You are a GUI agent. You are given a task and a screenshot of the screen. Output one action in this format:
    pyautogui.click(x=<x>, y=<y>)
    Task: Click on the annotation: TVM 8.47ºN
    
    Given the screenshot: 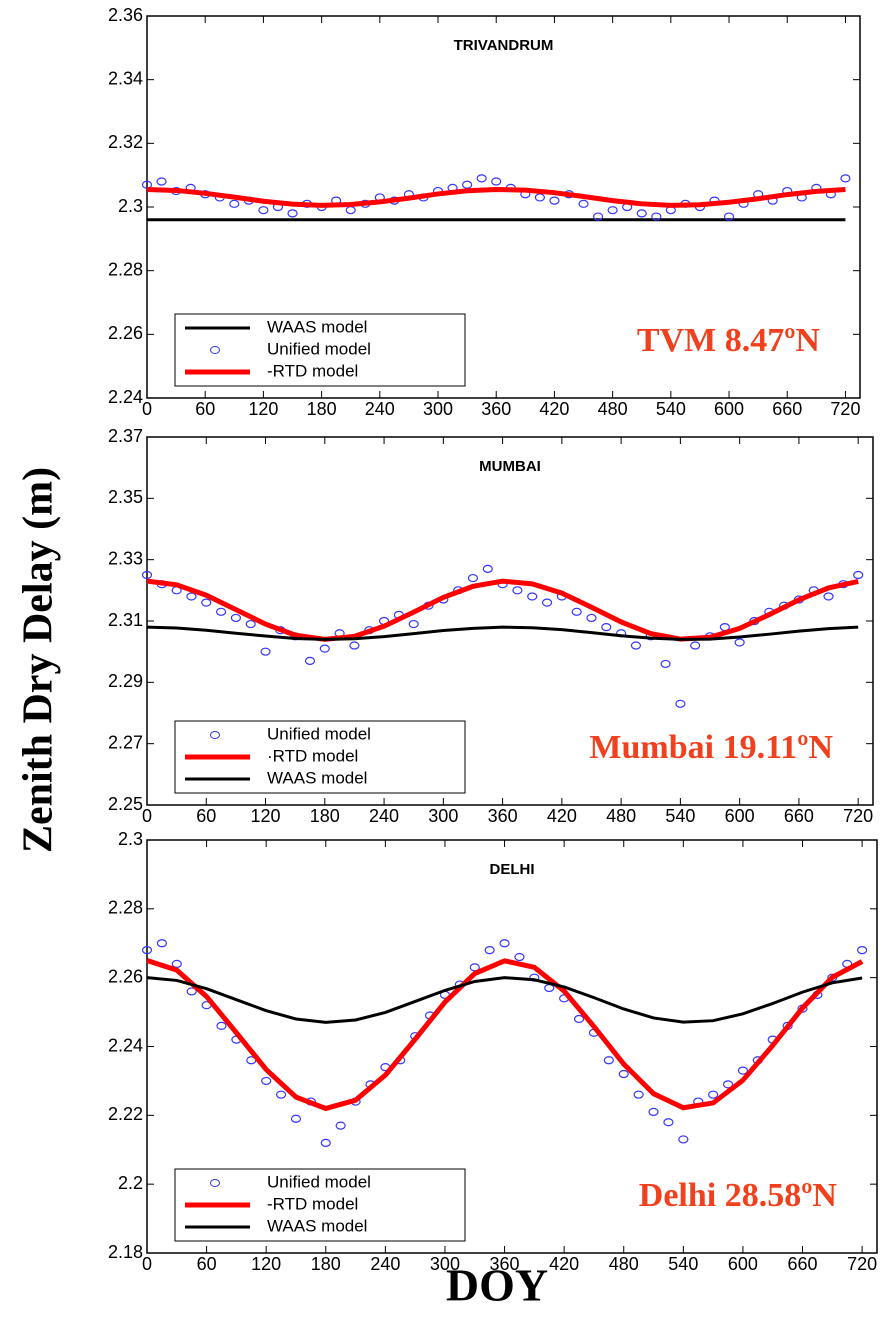 What is the action you would take?
    pyautogui.click(x=729, y=340)
    